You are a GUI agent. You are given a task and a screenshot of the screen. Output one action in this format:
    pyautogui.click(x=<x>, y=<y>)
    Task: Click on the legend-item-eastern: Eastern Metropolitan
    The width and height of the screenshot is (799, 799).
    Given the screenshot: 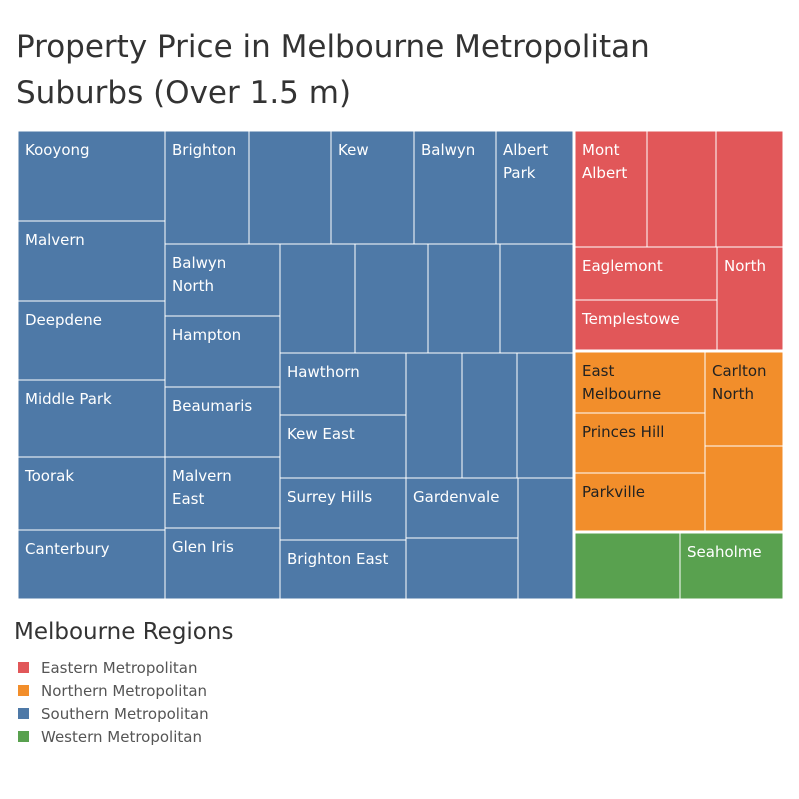 What is the action you would take?
    pyautogui.click(x=214, y=667)
    